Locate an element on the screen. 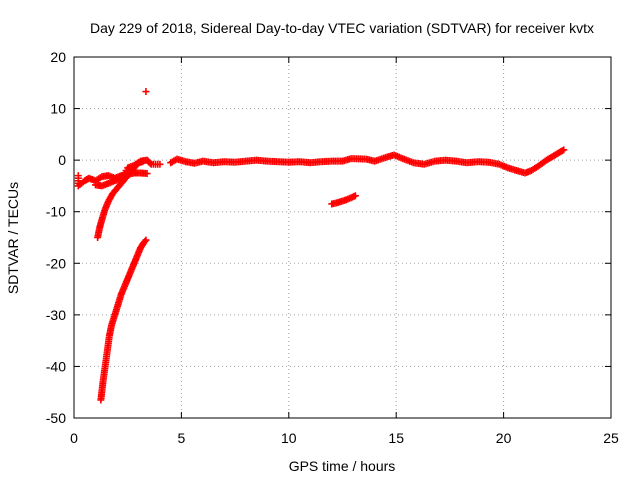 Image resolution: width=640 pixels, height=480 pixels. x-tick-label: 10 is located at coordinates (289, 438).